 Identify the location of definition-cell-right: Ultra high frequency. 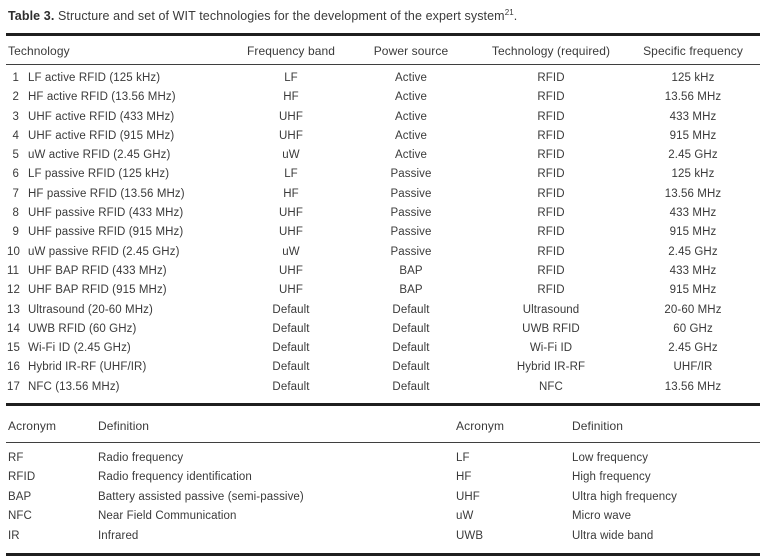
(624, 496).